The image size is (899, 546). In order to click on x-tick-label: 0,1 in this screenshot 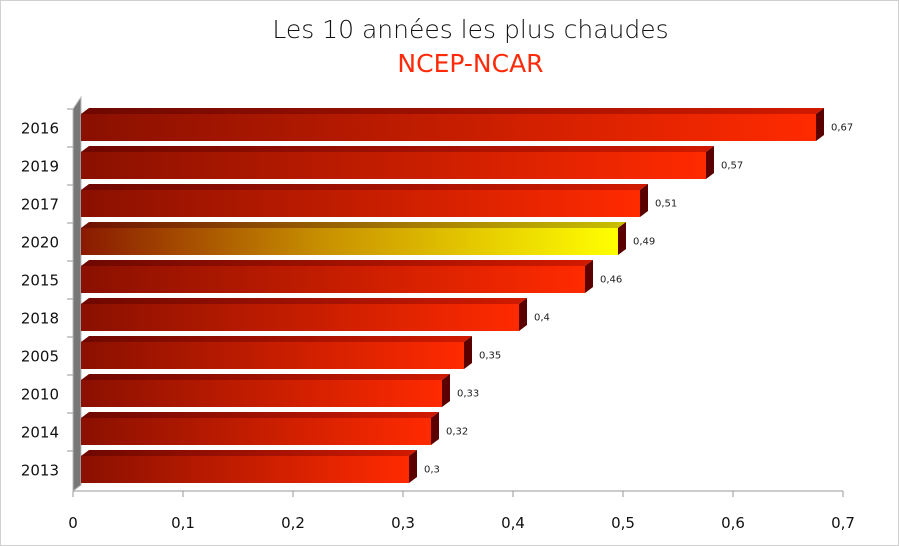, I will do `click(183, 523)`.